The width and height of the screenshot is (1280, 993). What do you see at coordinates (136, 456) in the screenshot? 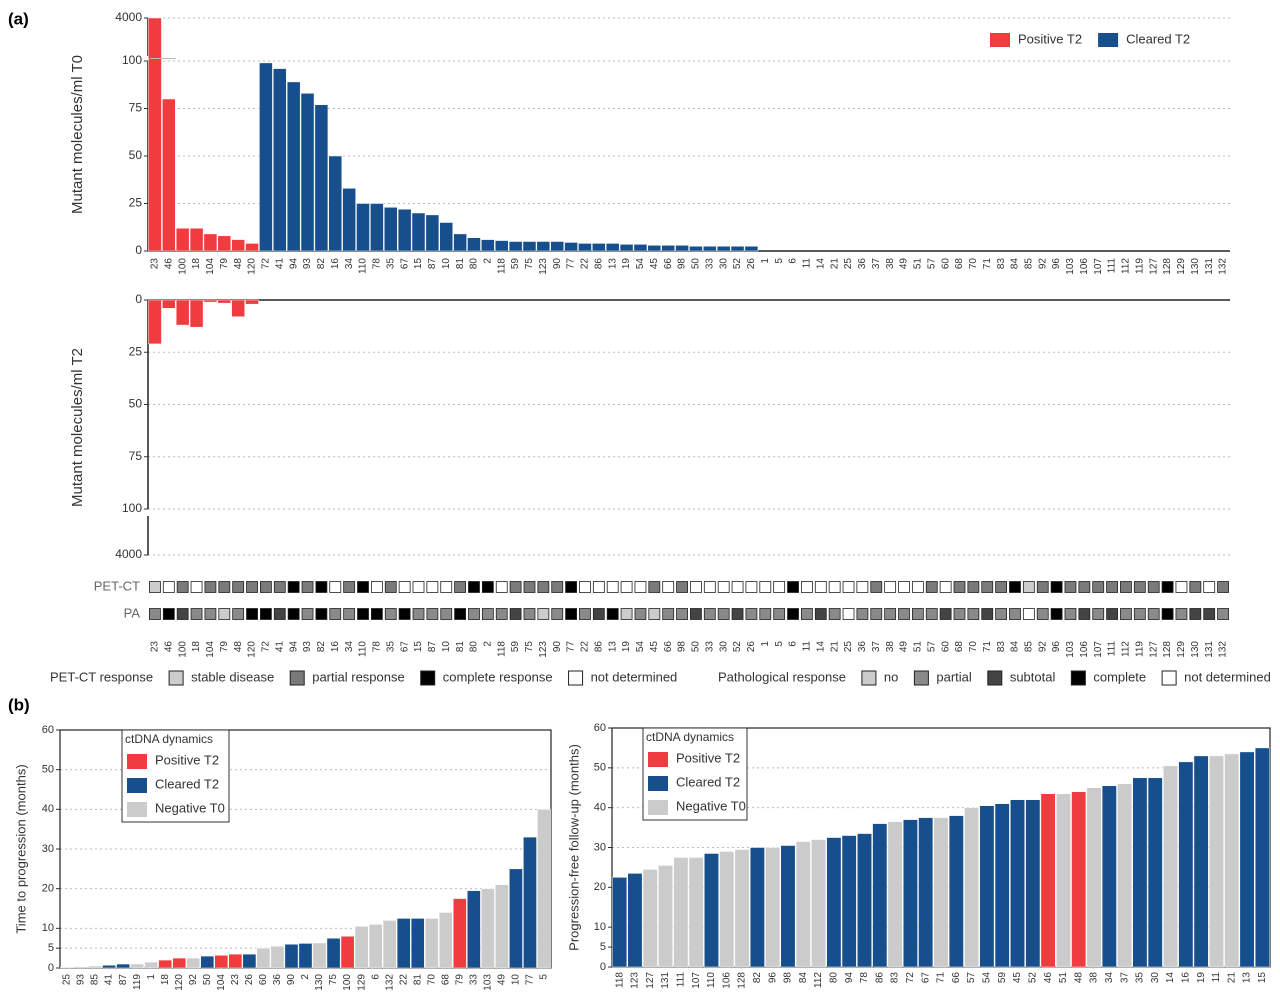
I see `y-tick-label: 75` at bounding box center [136, 456].